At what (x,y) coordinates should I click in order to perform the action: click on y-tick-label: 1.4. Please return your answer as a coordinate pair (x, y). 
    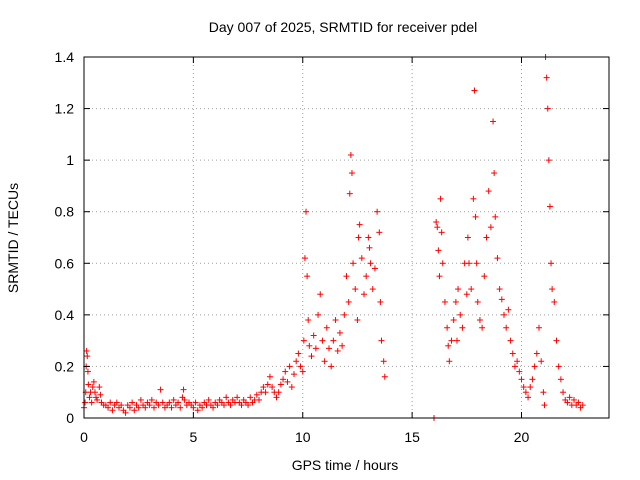
    Looking at the image, I should click on (65, 57).